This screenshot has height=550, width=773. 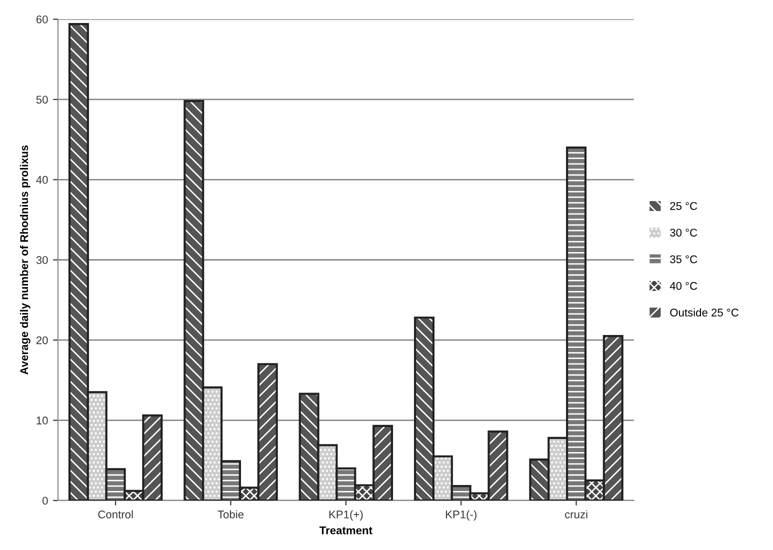 I want to click on x-axis-title: Treatment, so click(x=345, y=530).